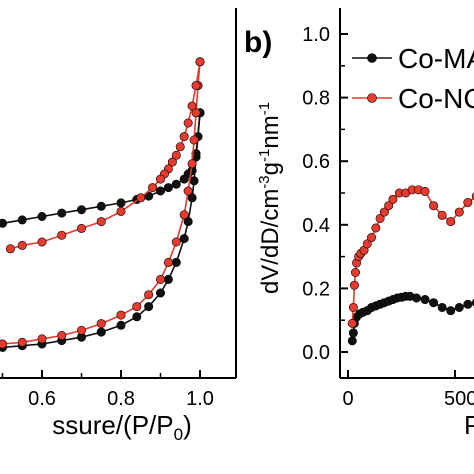 The height and width of the screenshot is (474, 474). I want to click on panel-a-x-tick-label: 0.6, so click(42, 399).